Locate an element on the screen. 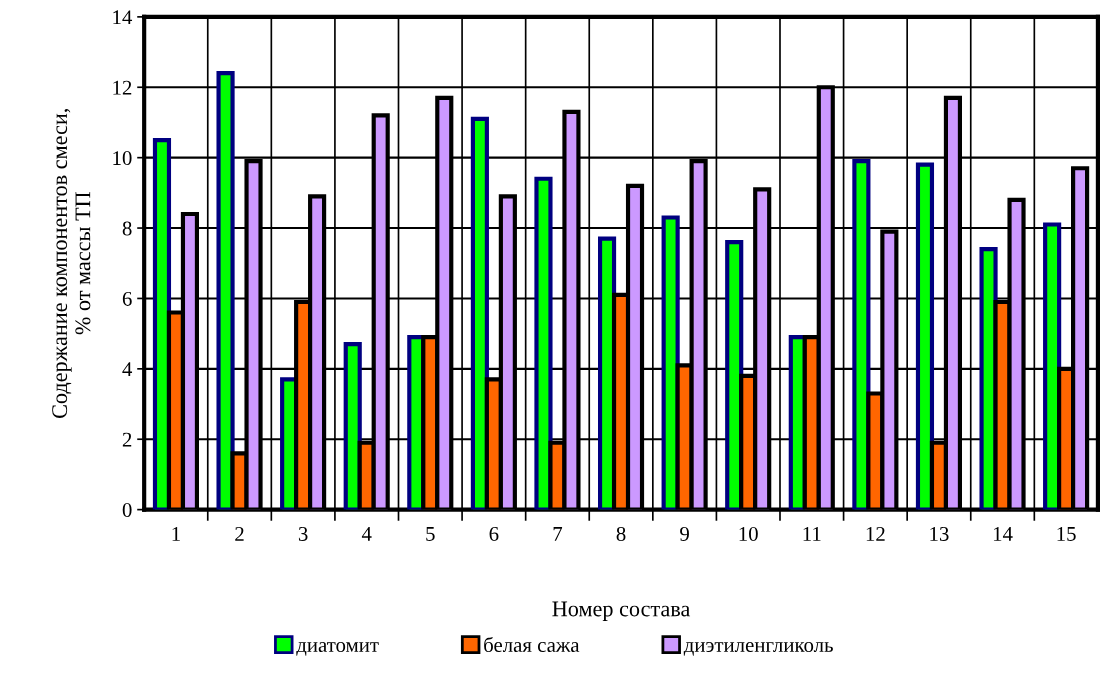 The height and width of the screenshot is (675, 1109). x-tick-label: 12 is located at coordinates (875, 533).